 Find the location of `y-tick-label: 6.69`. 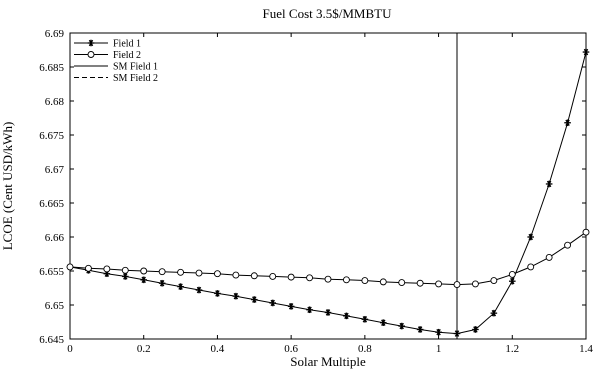

y-tick-label: 6.69 is located at coordinates (55, 34).